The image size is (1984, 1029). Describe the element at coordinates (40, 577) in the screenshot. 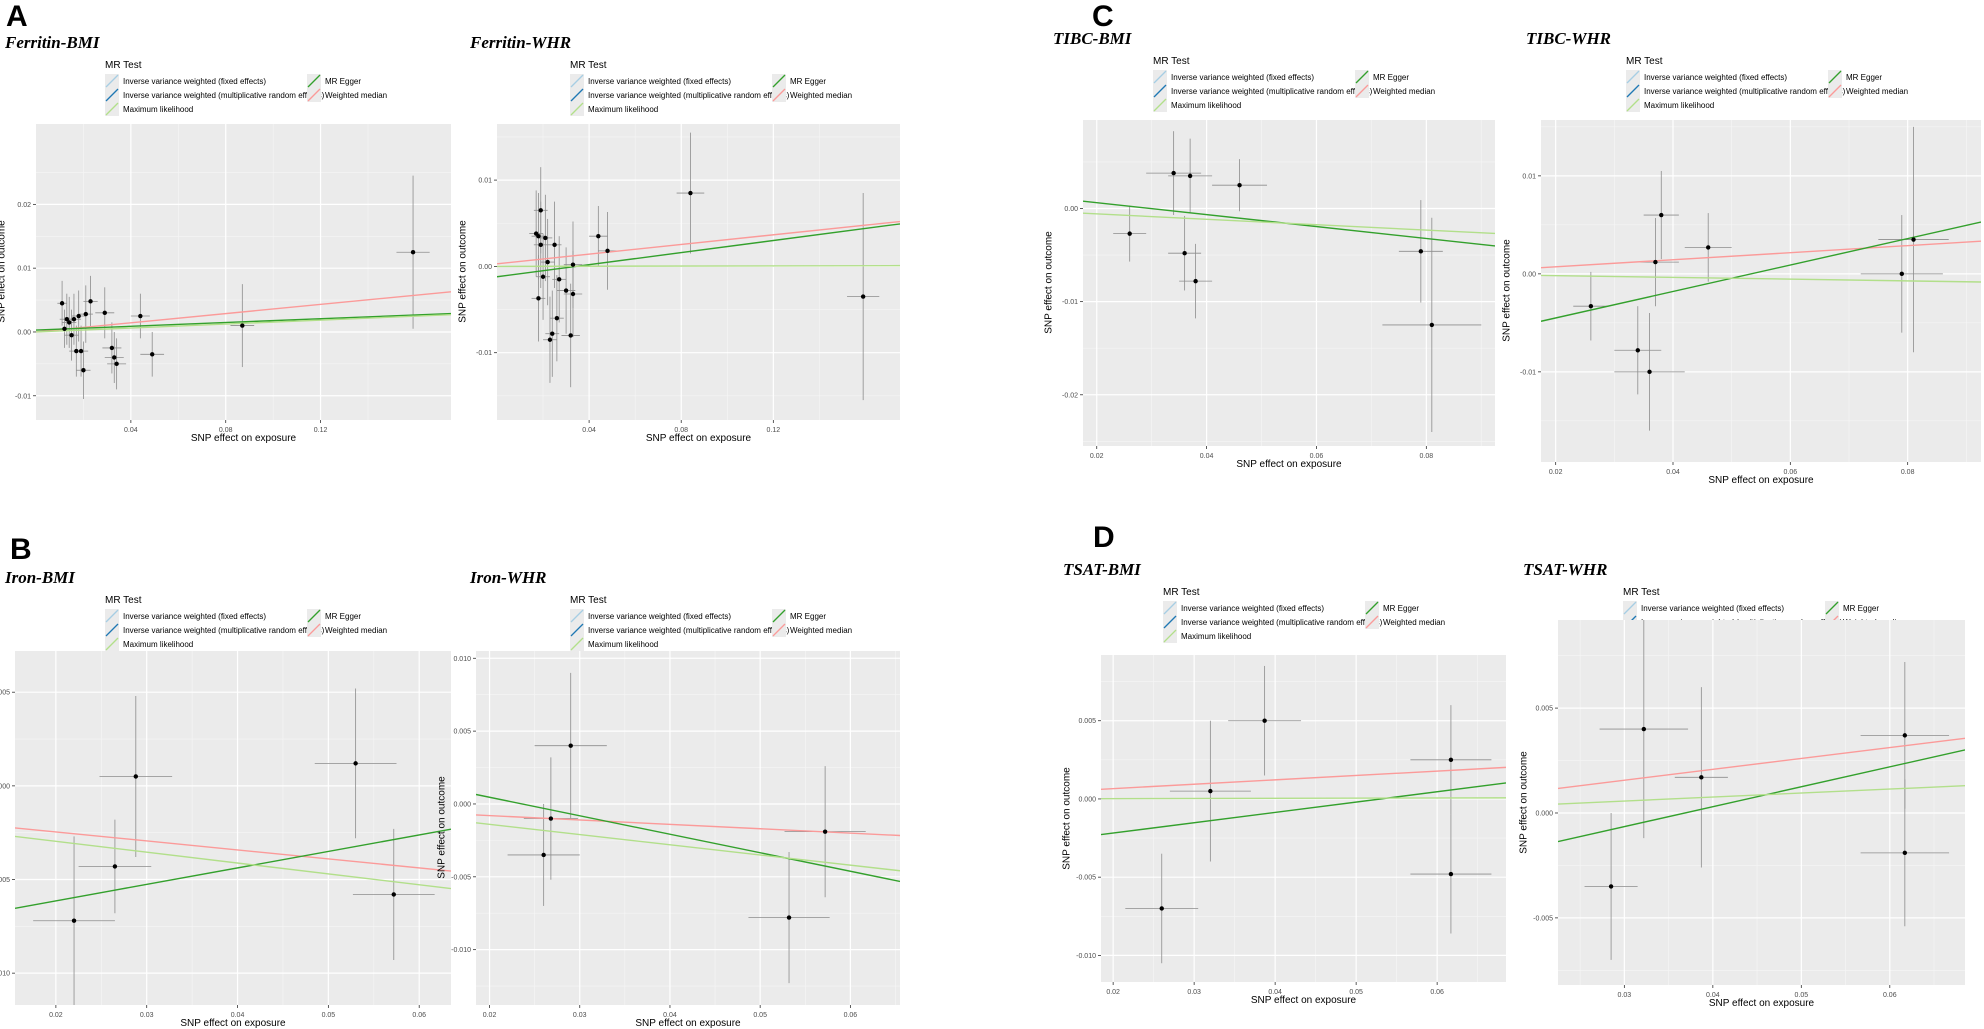

I see `chart-title-iron-bmi: Iron-BMI` at that location.